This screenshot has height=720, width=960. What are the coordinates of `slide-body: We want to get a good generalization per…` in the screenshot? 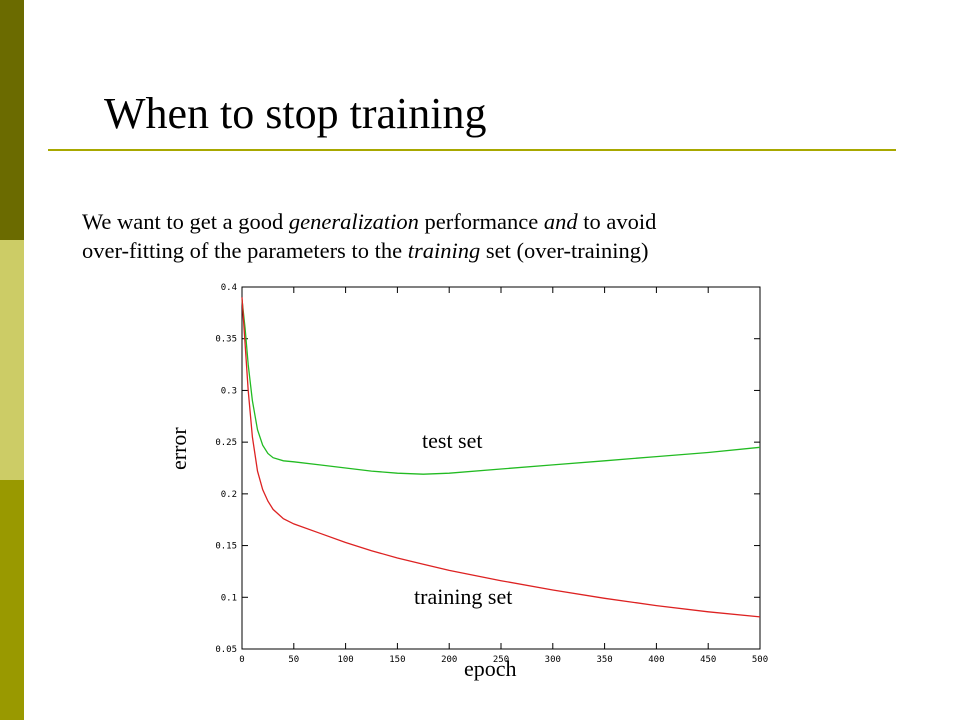 It's located at (369, 236).